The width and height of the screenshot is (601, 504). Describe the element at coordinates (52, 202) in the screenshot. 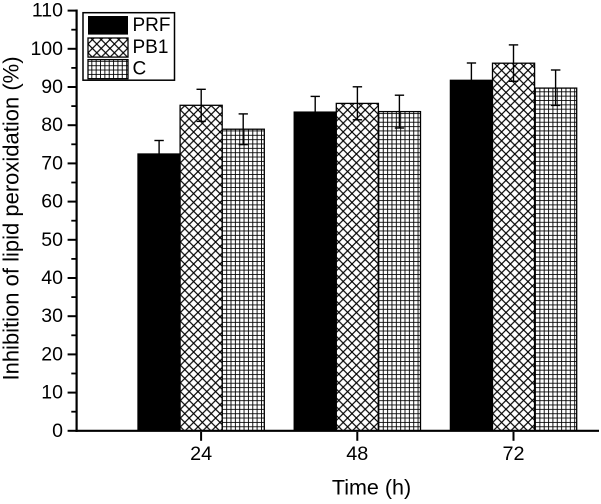

I see `svg-text: 60` at that location.